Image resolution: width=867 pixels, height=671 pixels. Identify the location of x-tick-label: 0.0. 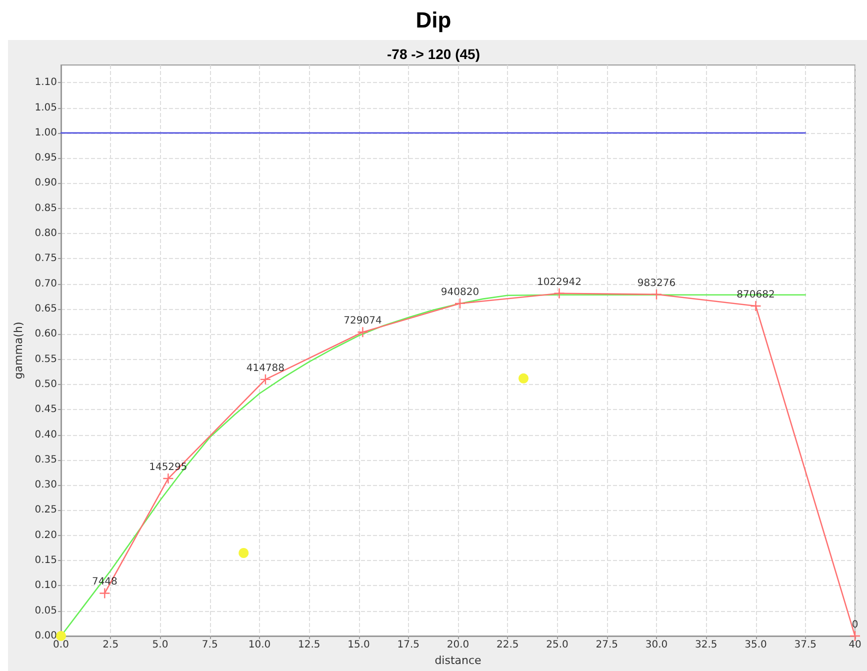
(61, 645).